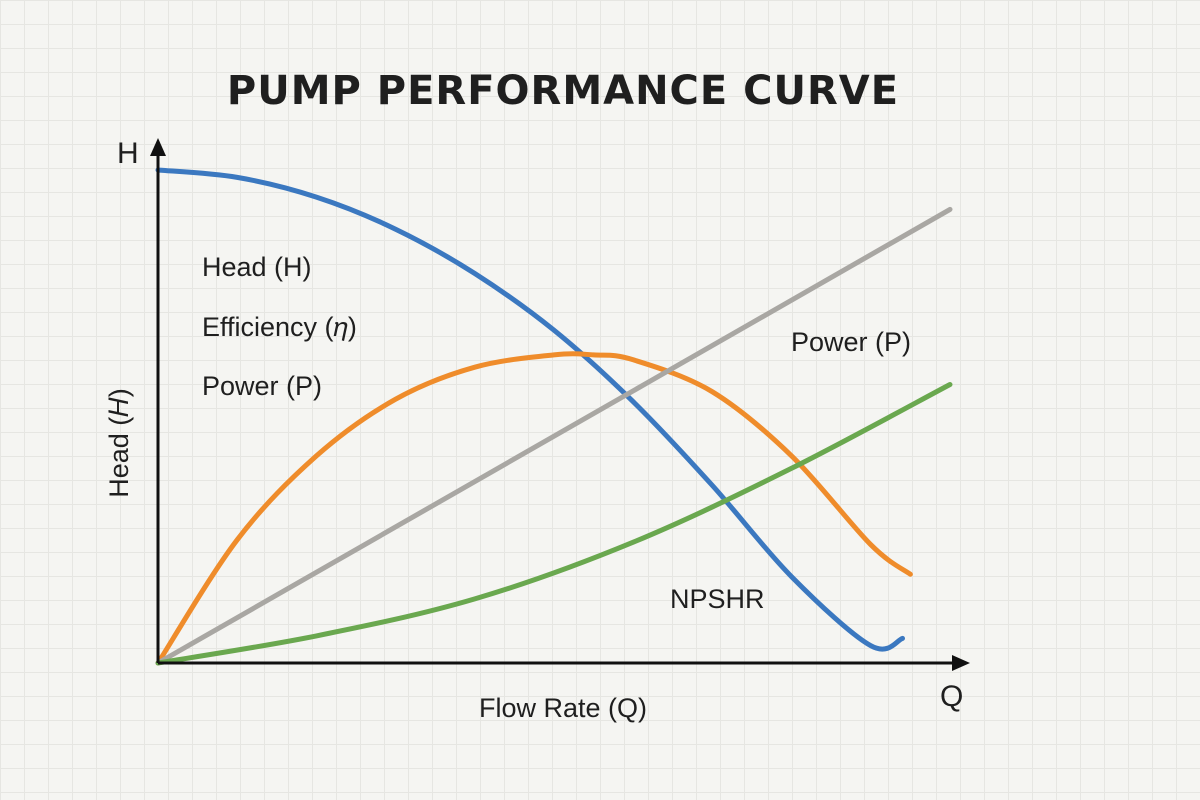  What do you see at coordinates (951, 696) in the screenshot?
I see `x-axis-letter: Q` at bounding box center [951, 696].